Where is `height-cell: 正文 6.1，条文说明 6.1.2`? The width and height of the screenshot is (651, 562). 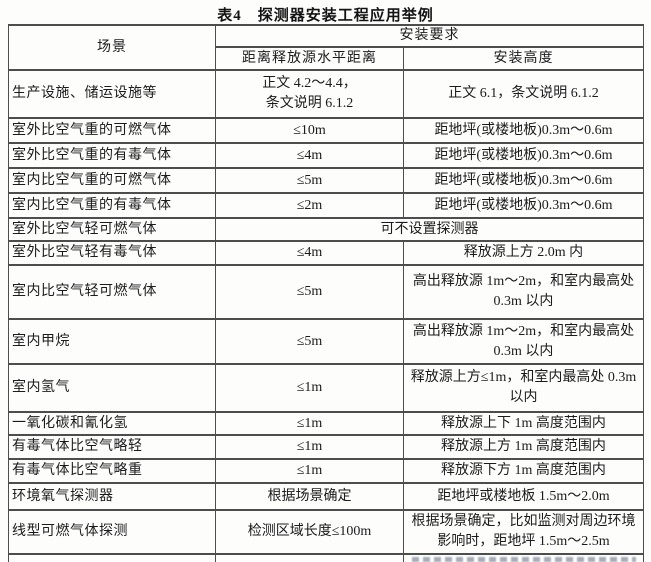
height-cell: 正文 6.1，条文说明 6.1.2 is located at coordinates (523, 94).